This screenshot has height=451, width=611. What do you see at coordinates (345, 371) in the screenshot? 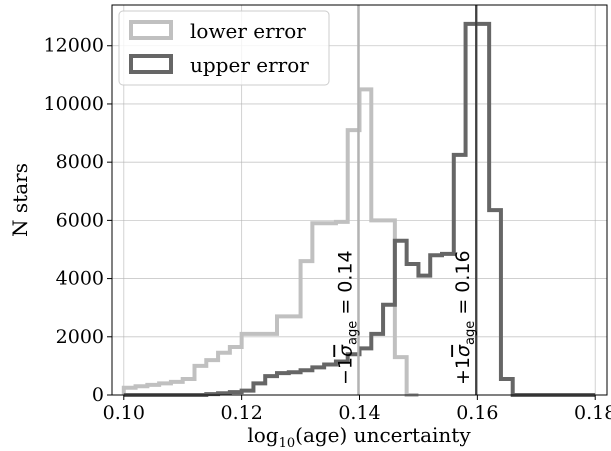
I see `label-prefix: −1` at bounding box center [345, 371].